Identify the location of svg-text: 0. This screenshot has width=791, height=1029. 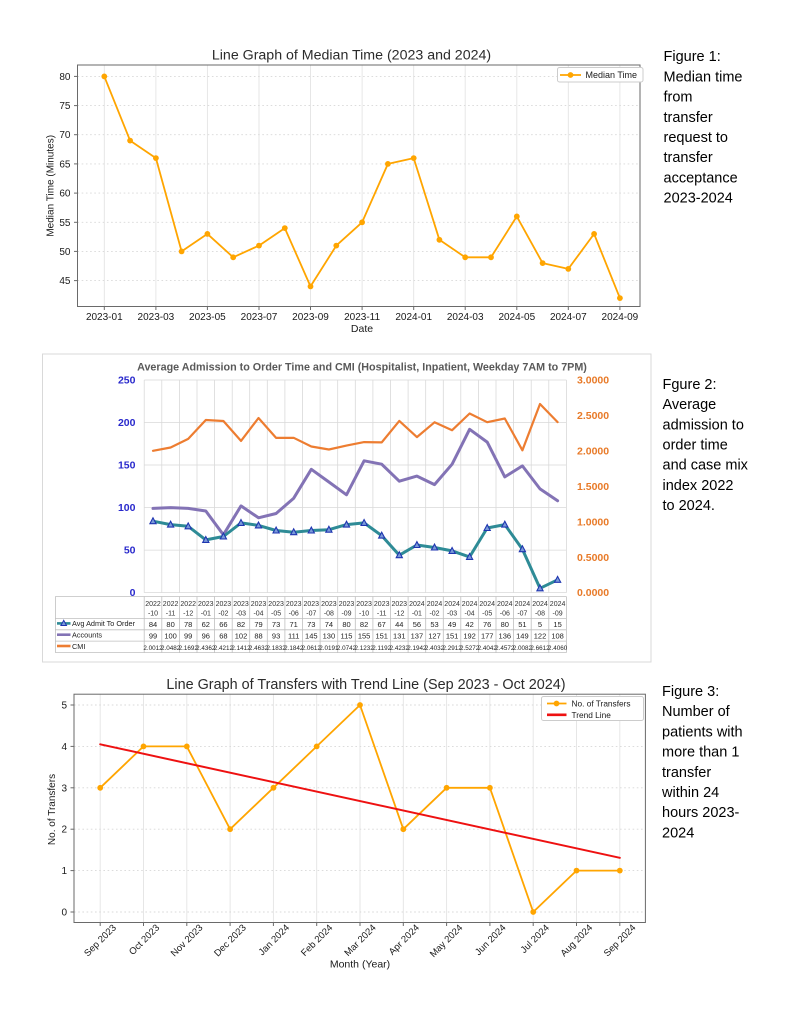
(64, 913).